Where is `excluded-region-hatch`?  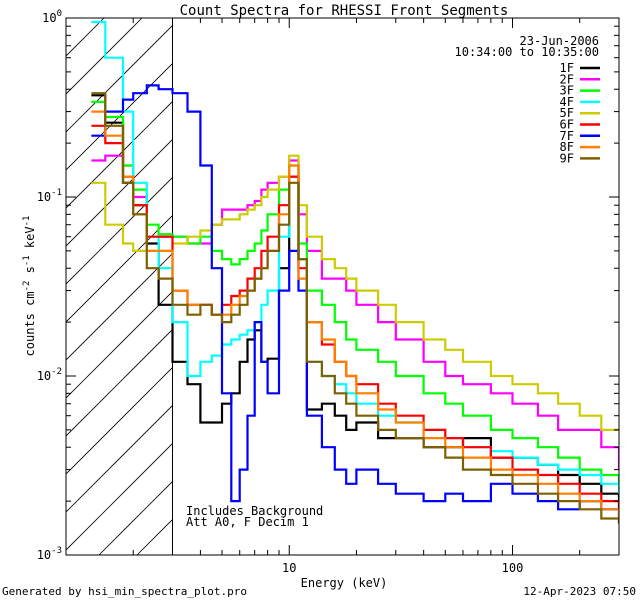
excluded-region-hatch is located at coordinates (119, 286).